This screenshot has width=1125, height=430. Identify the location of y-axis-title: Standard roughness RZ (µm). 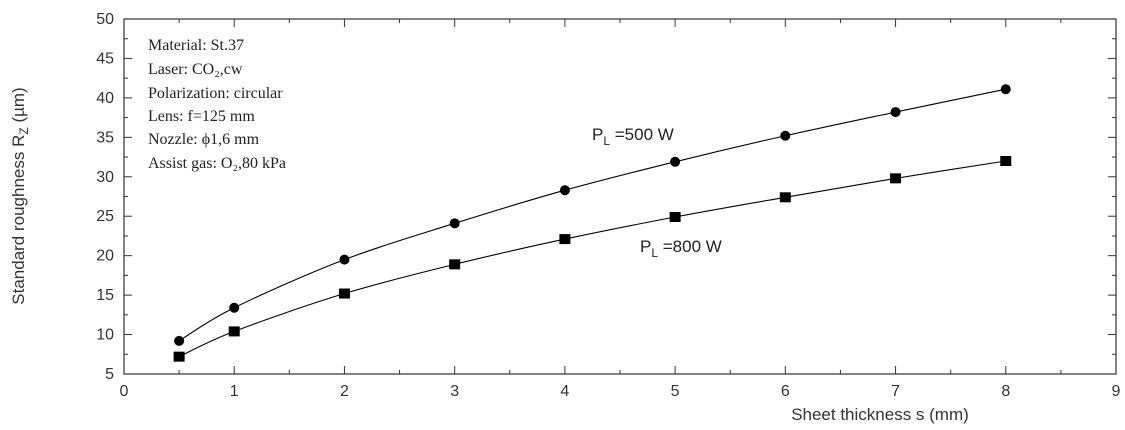
(20, 195).